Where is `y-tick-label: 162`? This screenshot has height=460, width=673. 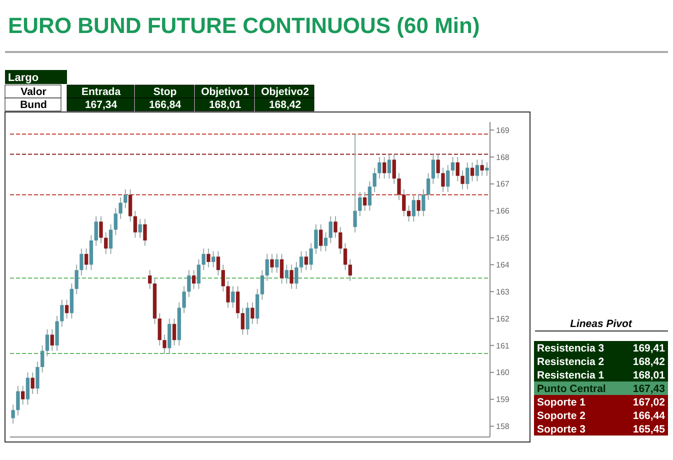
y-tick-label: 162 is located at coordinates (503, 319).